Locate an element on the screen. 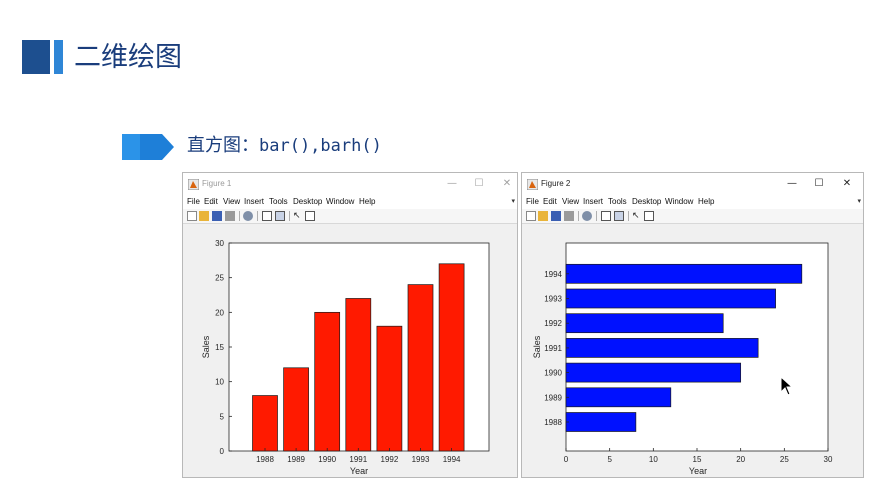 Image resolution: width=884 pixels, height=486 pixels. figure-1-title: Figure 1 is located at coordinates (217, 183).